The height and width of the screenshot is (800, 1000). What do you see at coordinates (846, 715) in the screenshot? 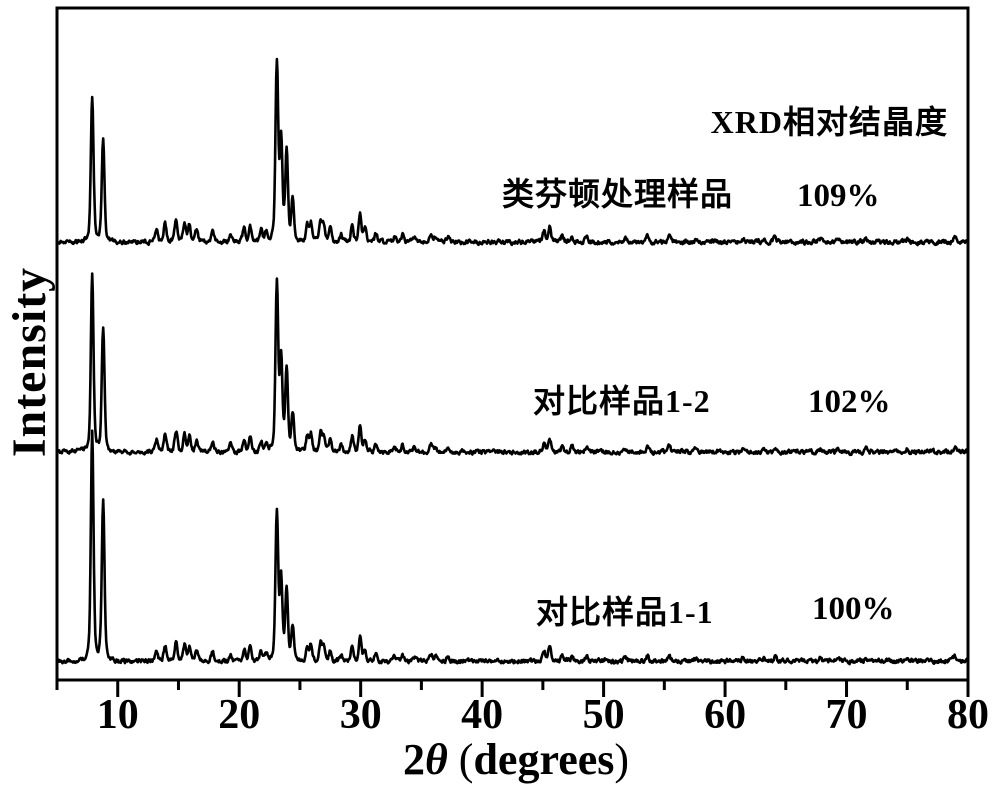
I see `x-tick-label-70: 70` at bounding box center [846, 715].